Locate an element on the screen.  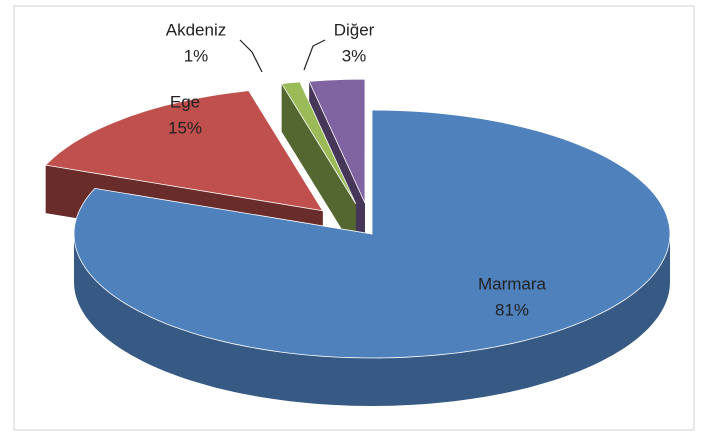
slice-label: Ege is located at coordinates (185, 101).